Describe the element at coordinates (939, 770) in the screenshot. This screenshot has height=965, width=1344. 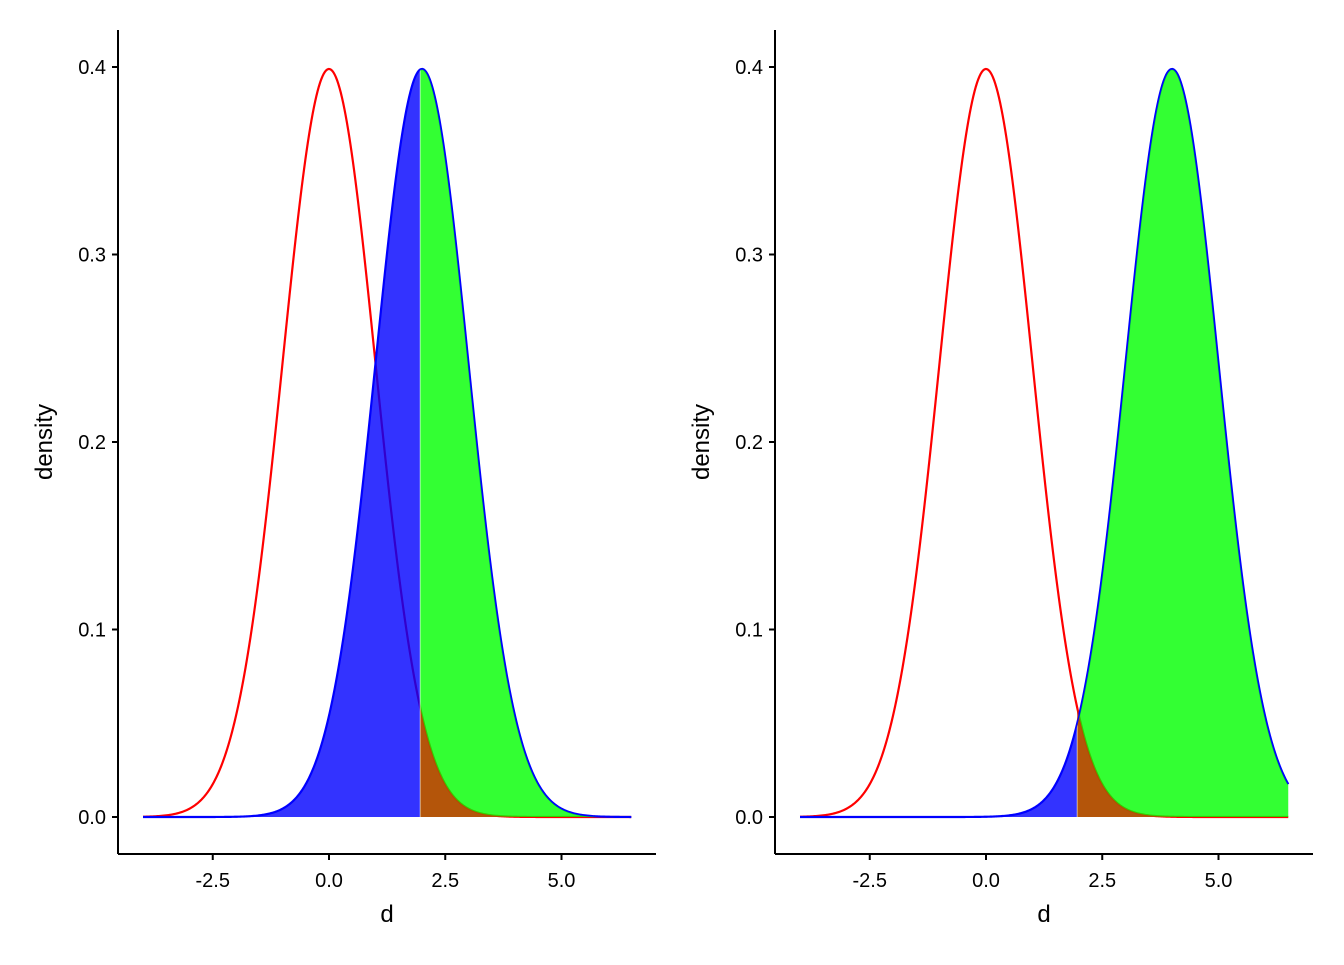
I see `area-beta` at that location.